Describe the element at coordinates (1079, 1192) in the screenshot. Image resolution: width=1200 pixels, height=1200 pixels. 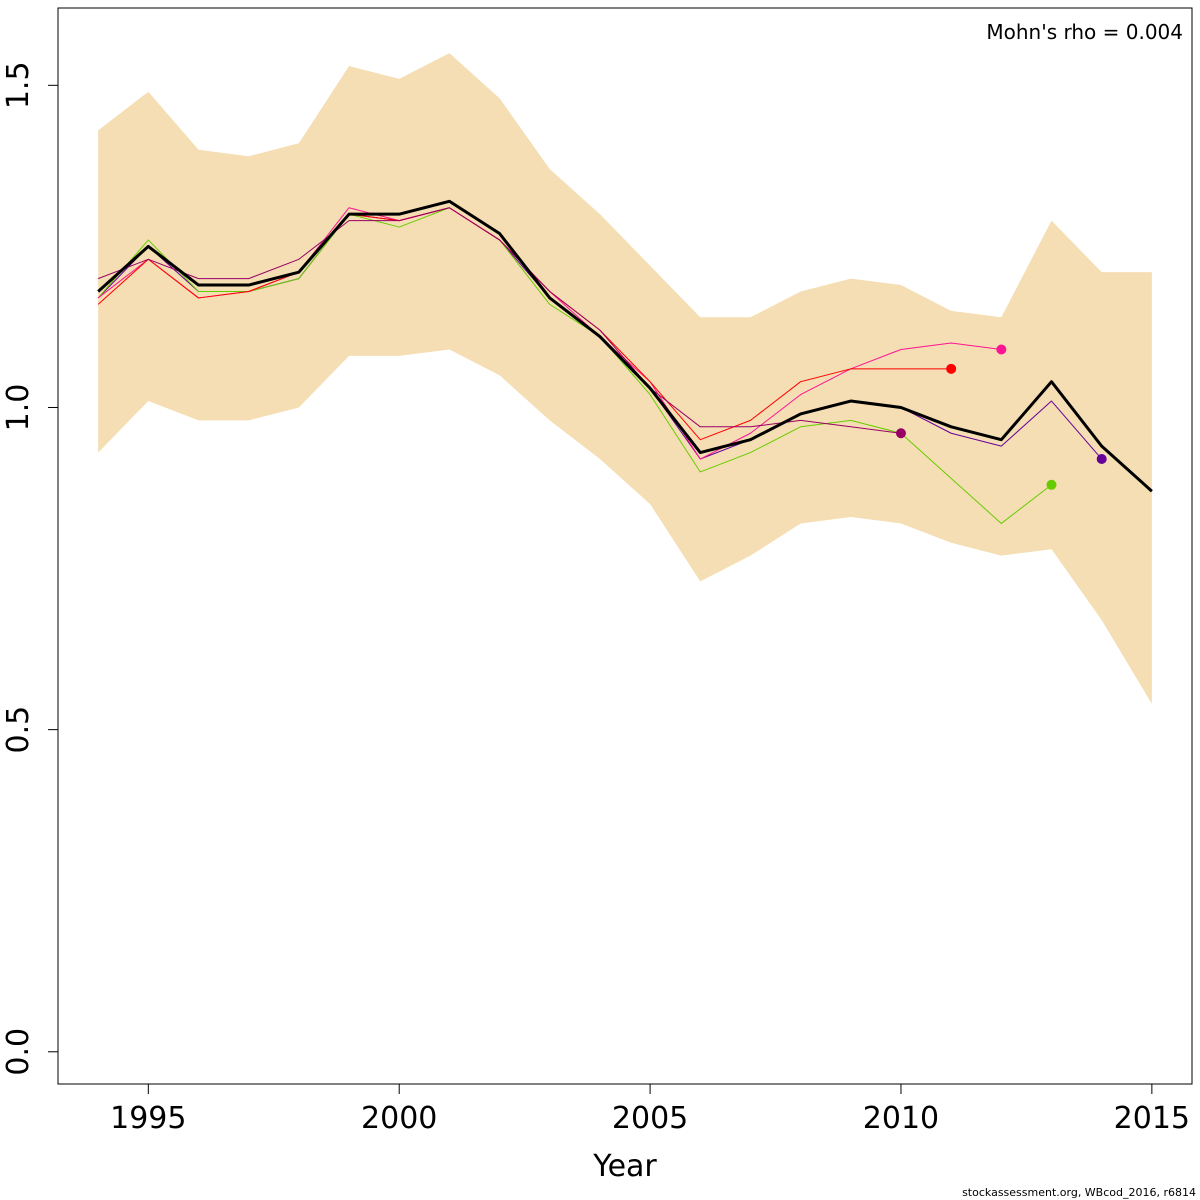
I see `footer-credit: stockassessment.org, WBcod_2016, r6814` at that location.